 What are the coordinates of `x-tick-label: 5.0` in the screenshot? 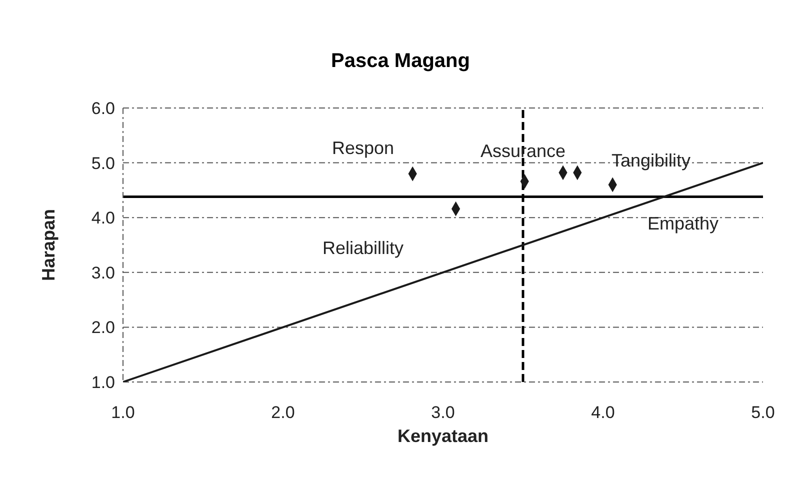 It's located at (763, 412).